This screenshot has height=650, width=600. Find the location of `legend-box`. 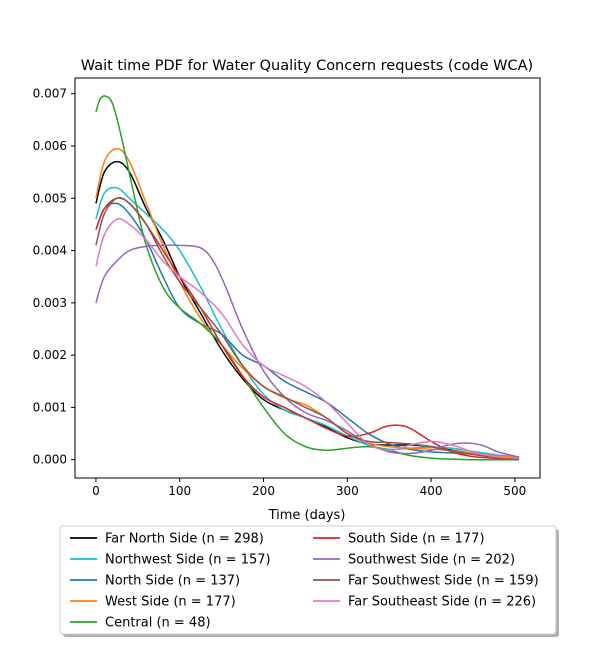

legend-box is located at coordinates (308, 580).